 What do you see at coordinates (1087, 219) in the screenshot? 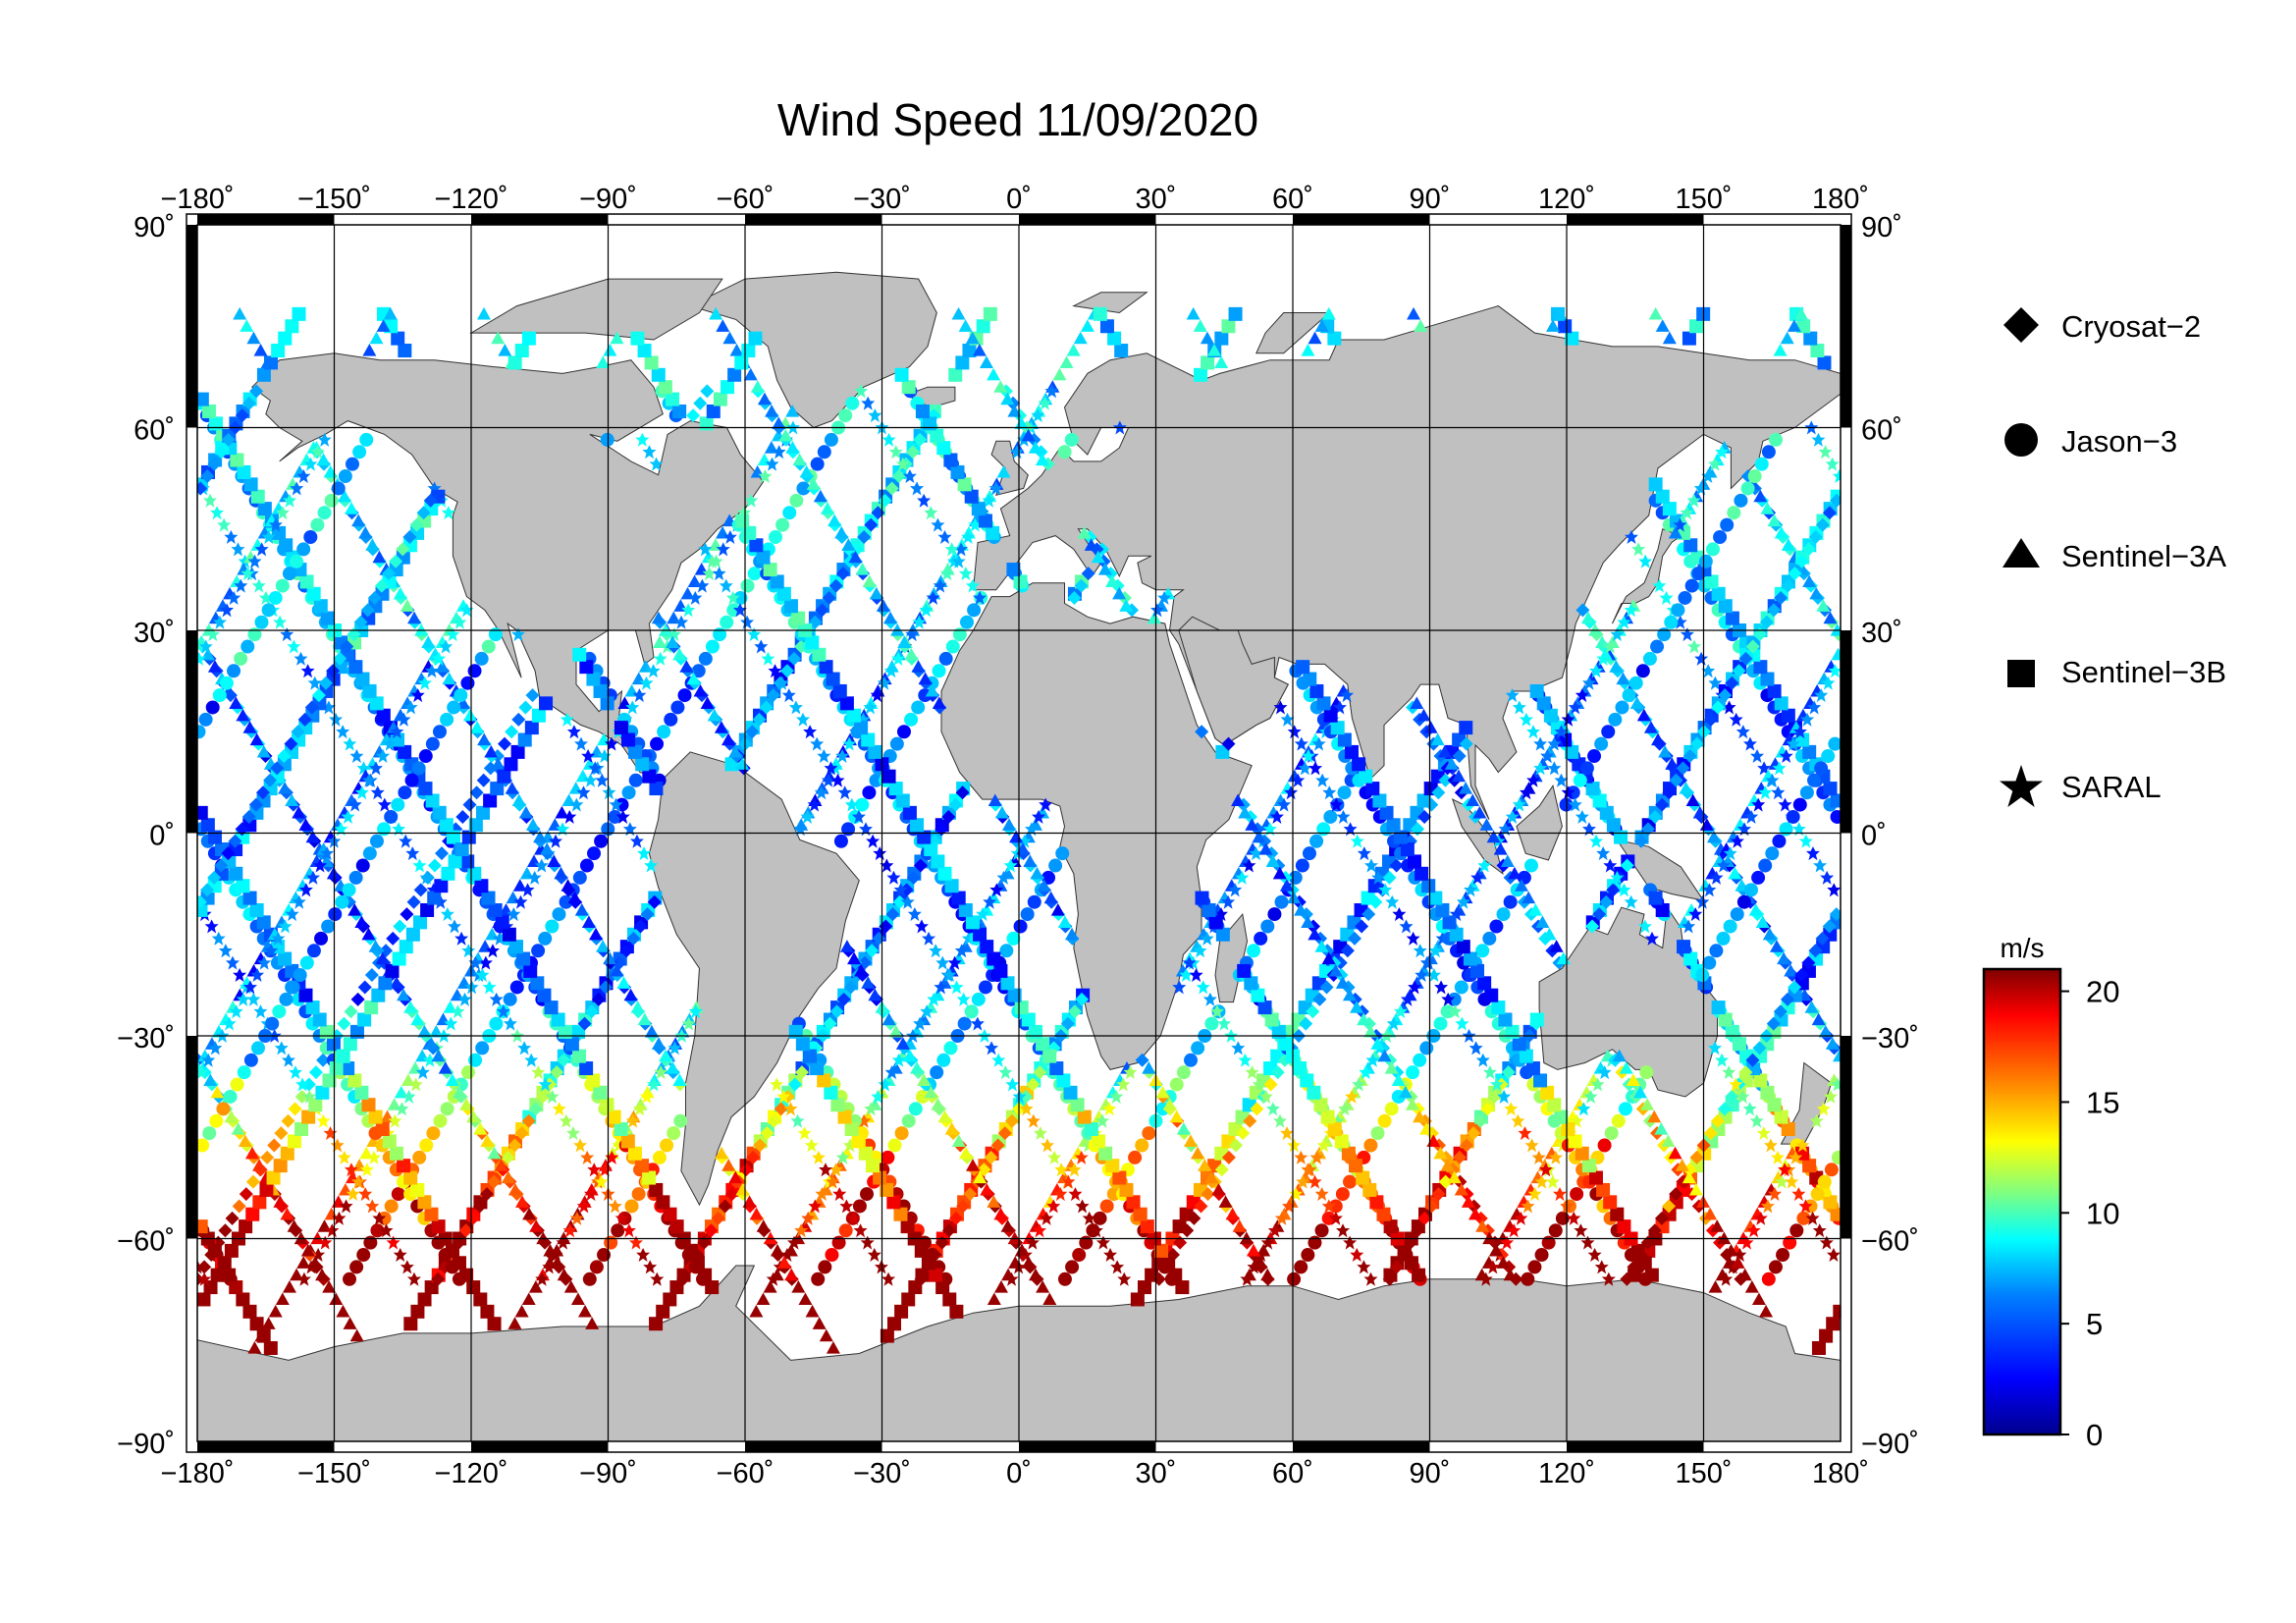
I see `frame-bar-top` at bounding box center [1087, 219].